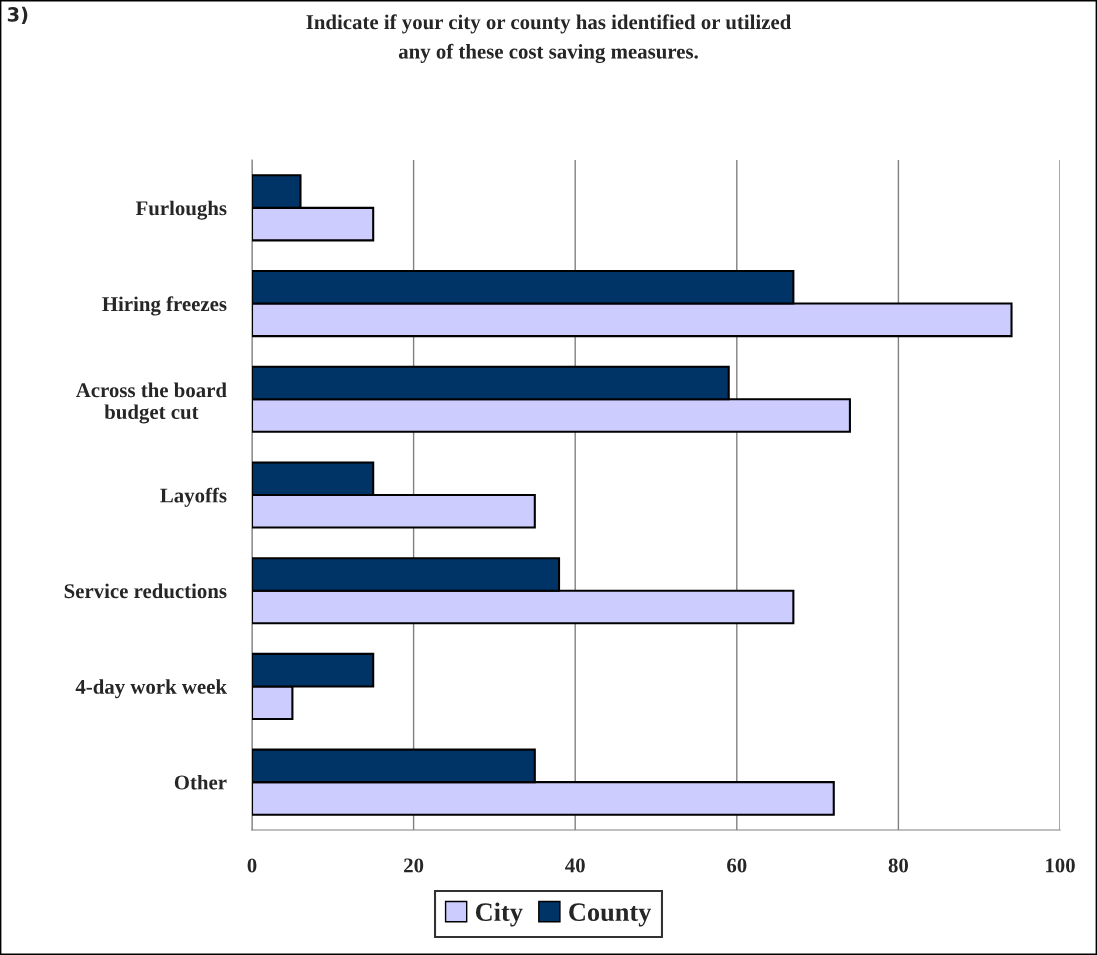 Image resolution: width=1097 pixels, height=955 pixels. I want to click on text: 3), so click(17, 15).